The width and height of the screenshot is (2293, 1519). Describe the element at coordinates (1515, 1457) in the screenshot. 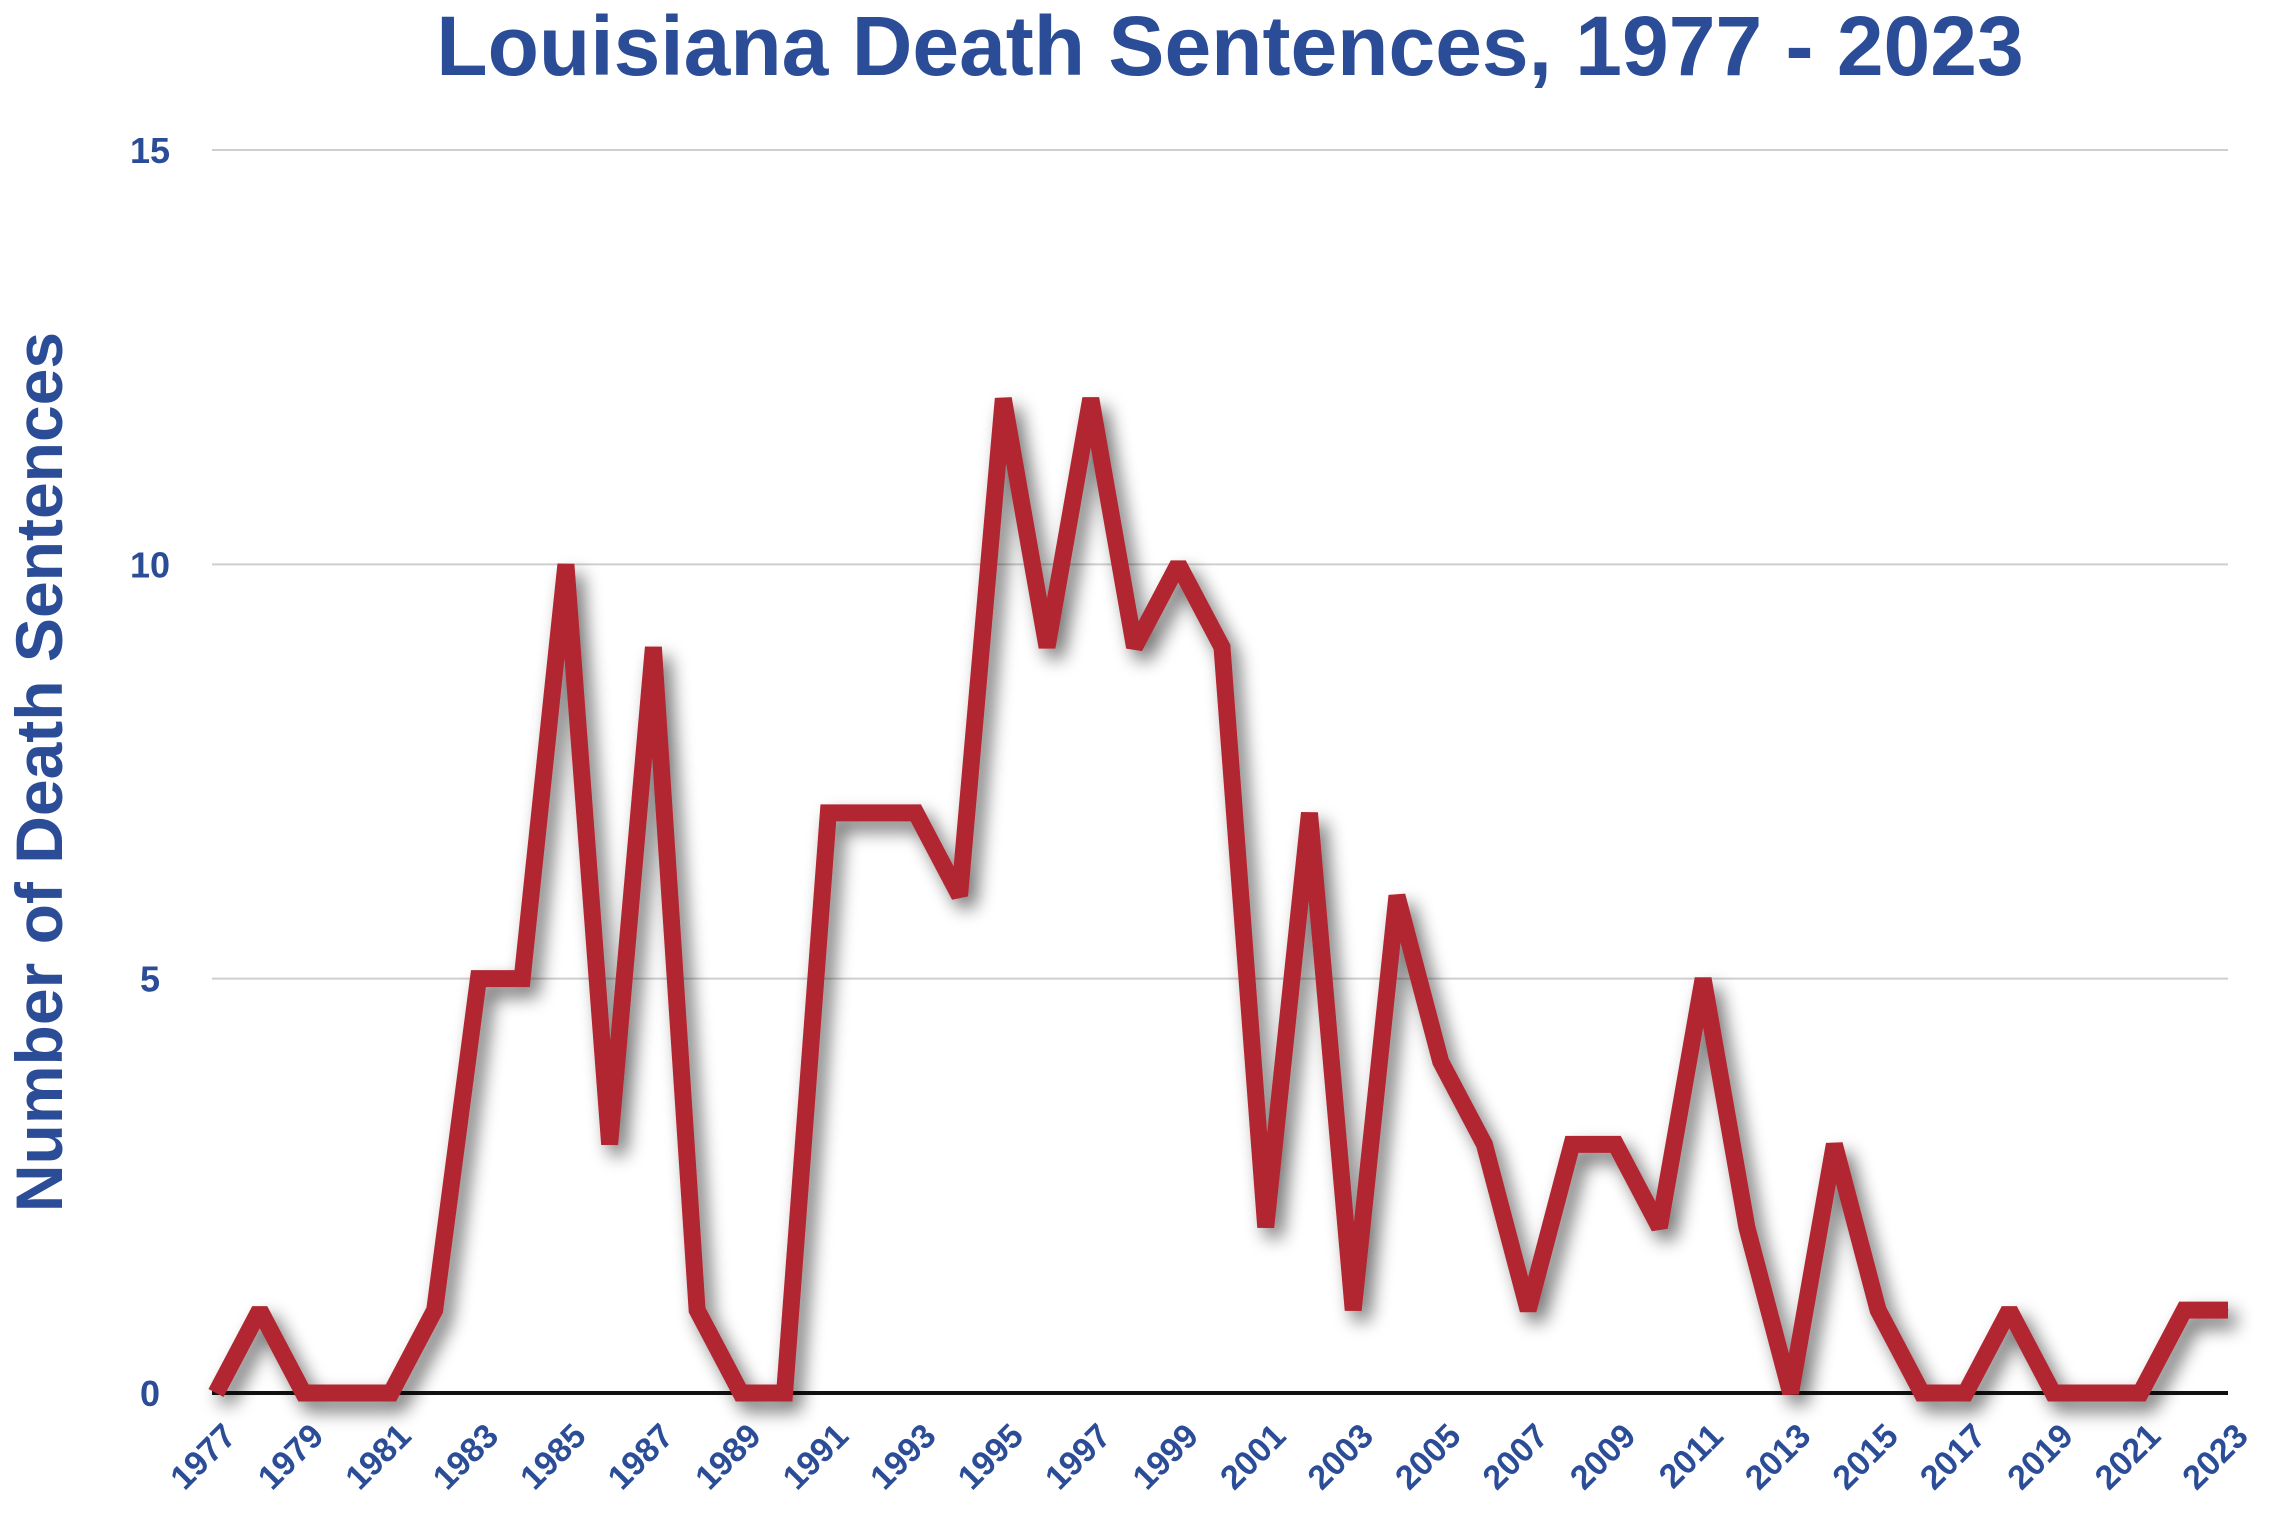

I see `x-tick-label: 2007` at that location.